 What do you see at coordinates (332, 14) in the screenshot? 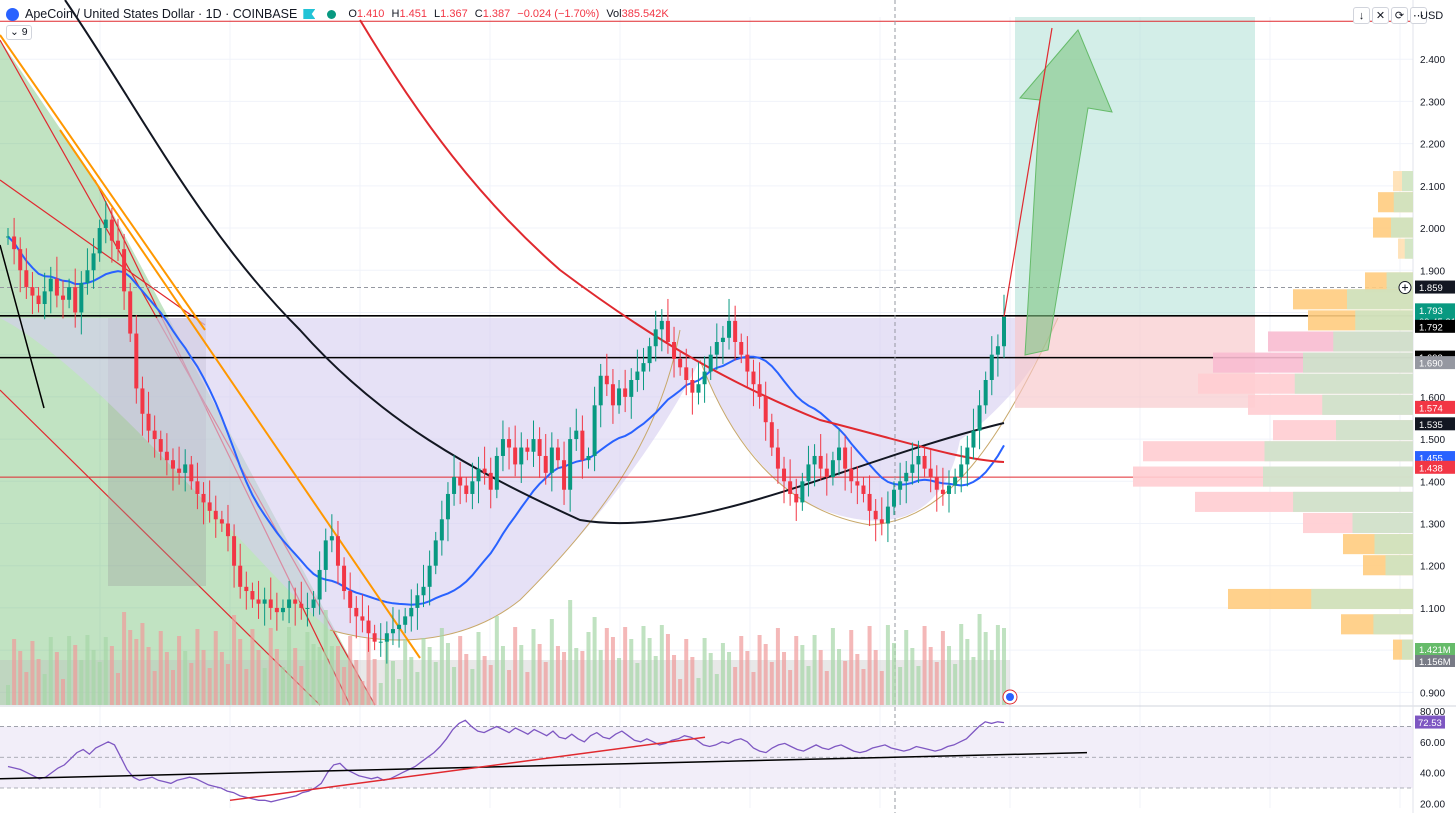
I see `market-status-icon` at bounding box center [332, 14].